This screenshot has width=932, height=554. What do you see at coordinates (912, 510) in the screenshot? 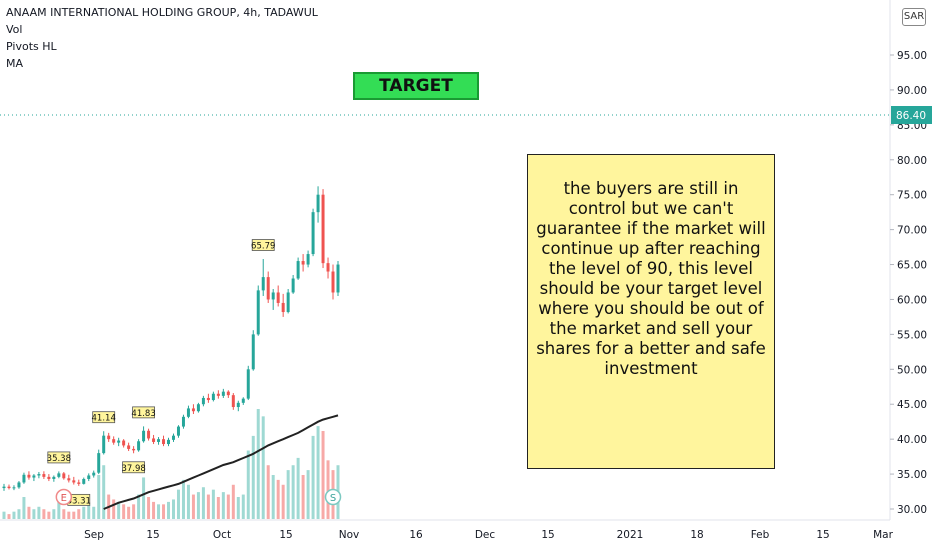
I see `price-tick-label: 30.00` at bounding box center [912, 510].